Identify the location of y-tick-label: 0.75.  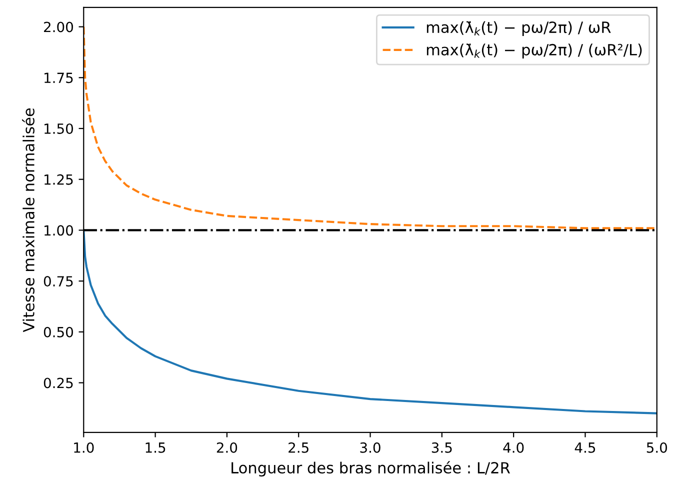
(58, 281).